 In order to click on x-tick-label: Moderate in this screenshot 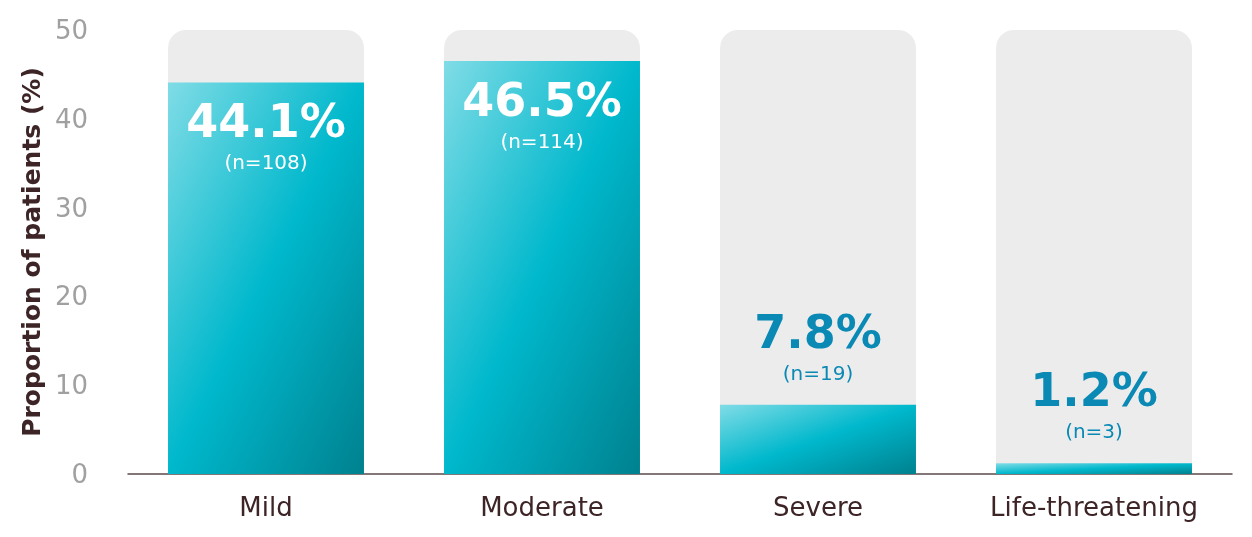, I will do `click(542, 507)`.